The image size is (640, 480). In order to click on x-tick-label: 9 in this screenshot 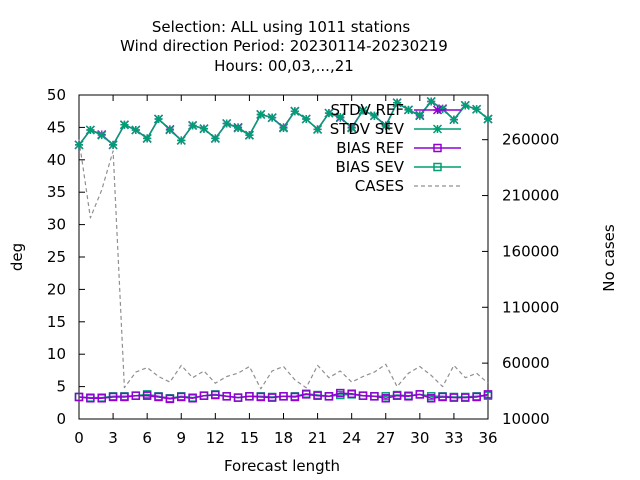, I will do `click(181, 438)`.